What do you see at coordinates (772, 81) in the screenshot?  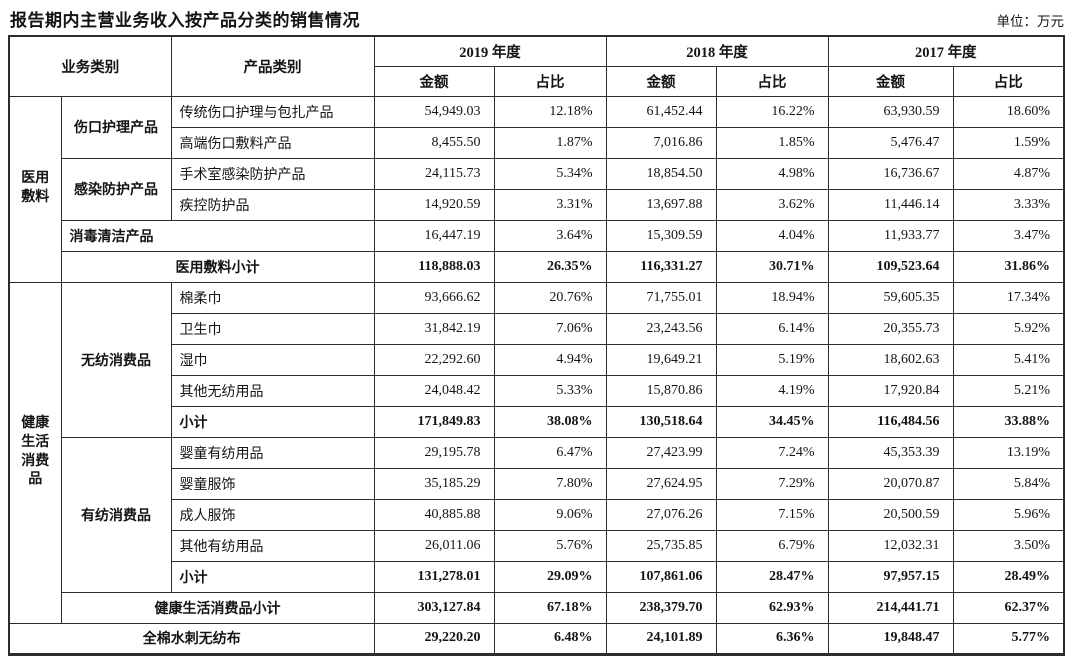 I see `col-header-ratio-2018: 占比` at bounding box center [772, 81].